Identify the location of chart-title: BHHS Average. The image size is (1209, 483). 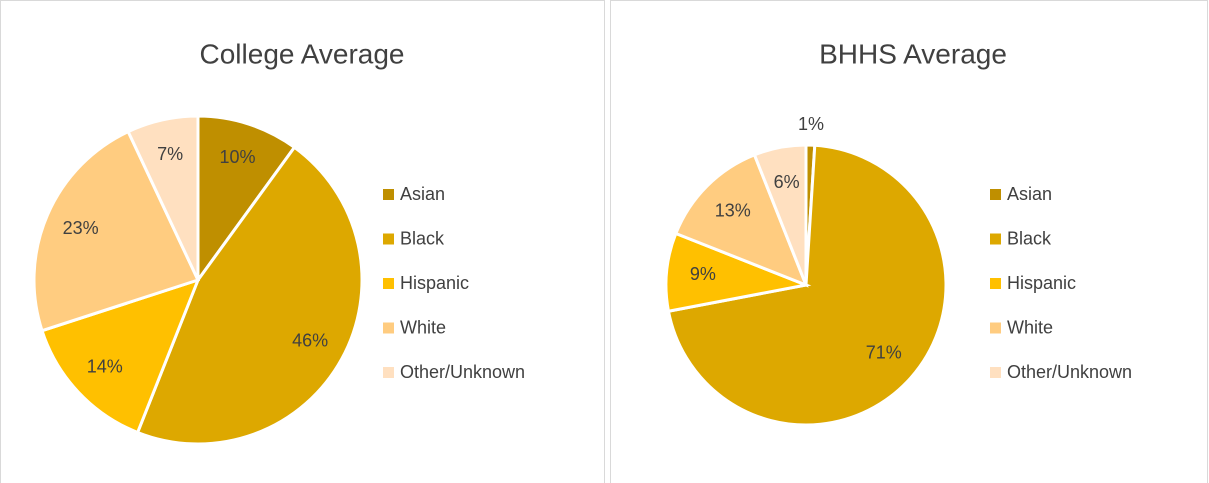
(913, 53).